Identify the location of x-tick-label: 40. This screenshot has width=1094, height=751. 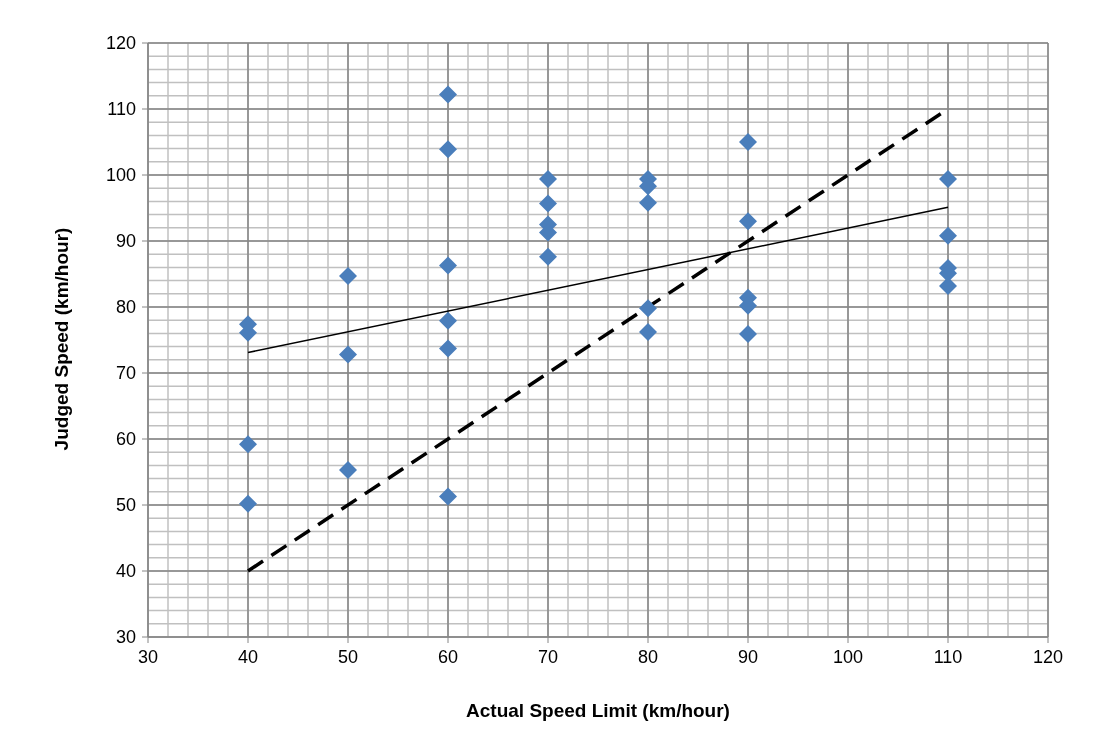
(248, 657).